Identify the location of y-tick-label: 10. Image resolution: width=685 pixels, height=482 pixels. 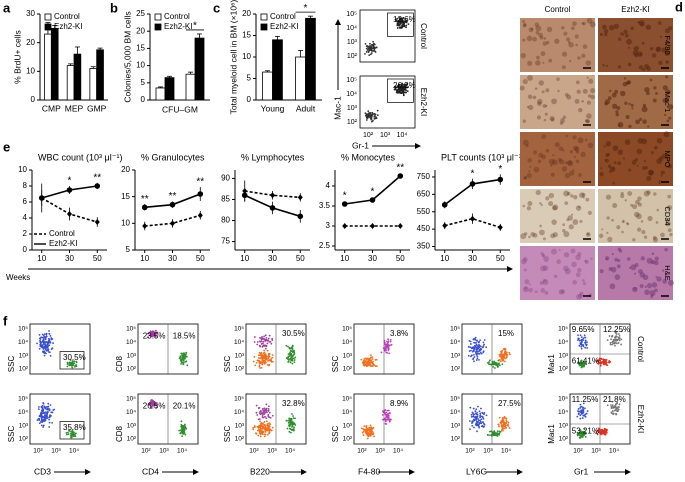
(246, 56).